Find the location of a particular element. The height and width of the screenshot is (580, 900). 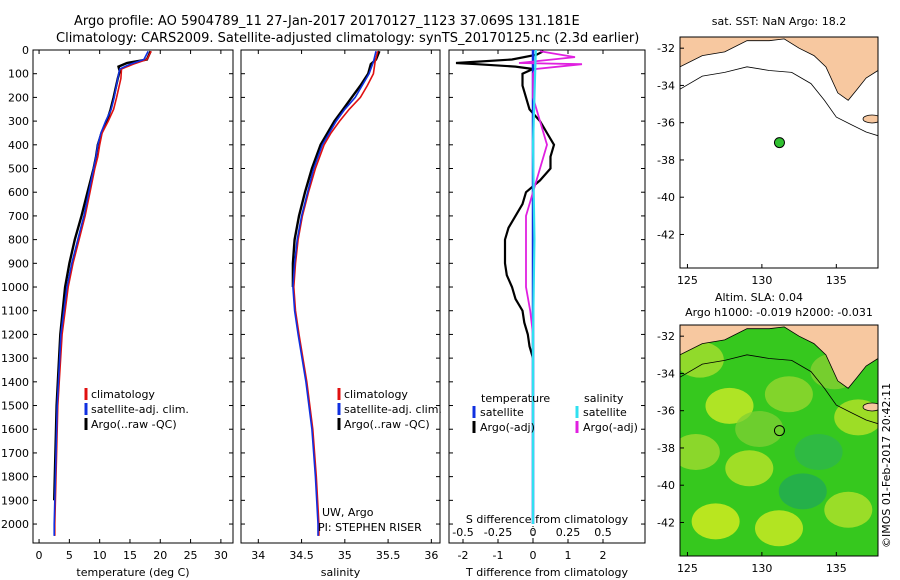

satellite-temperature-line is located at coordinates (101, 293).